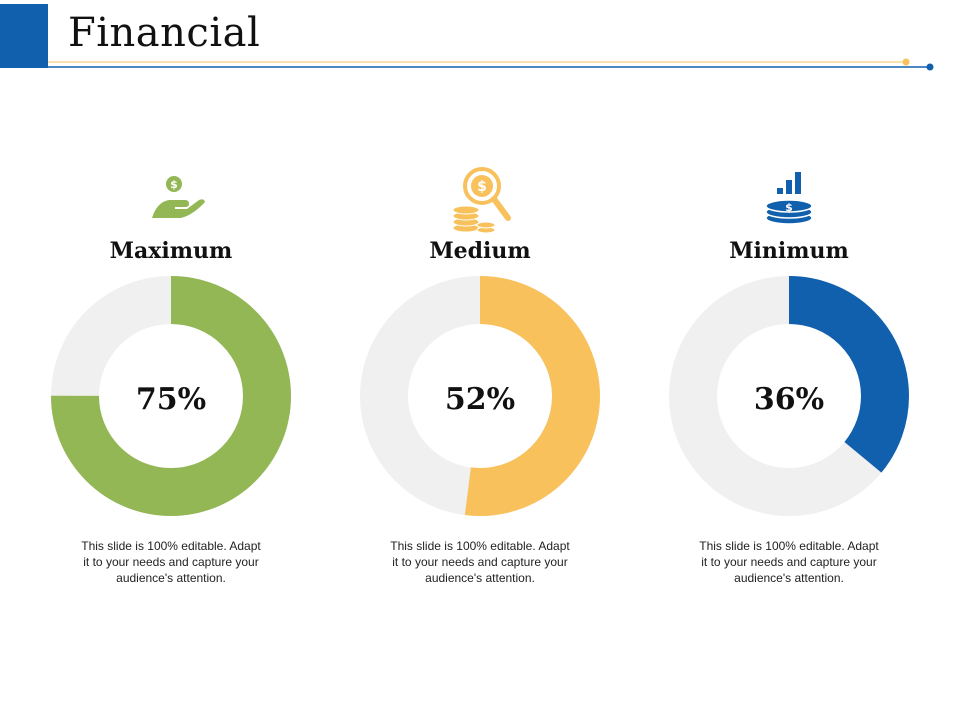 The width and height of the screenshot is (960, 720). Describe the element at coordinates (480, 251) in the screenshot. I see `chart-label: Medium` at that location.